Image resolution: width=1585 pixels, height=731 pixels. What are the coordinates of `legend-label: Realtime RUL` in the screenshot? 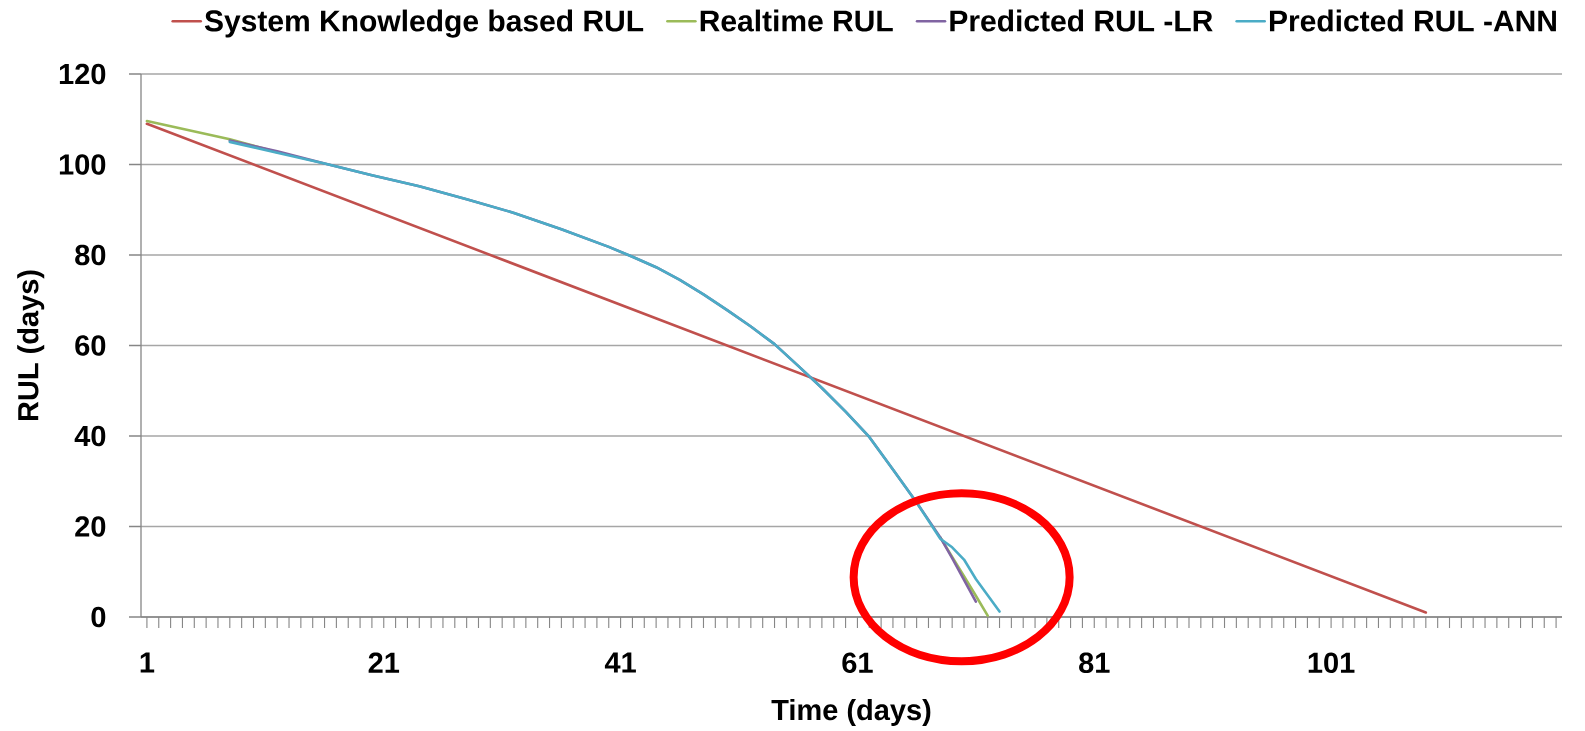 It's located at (796, 20).